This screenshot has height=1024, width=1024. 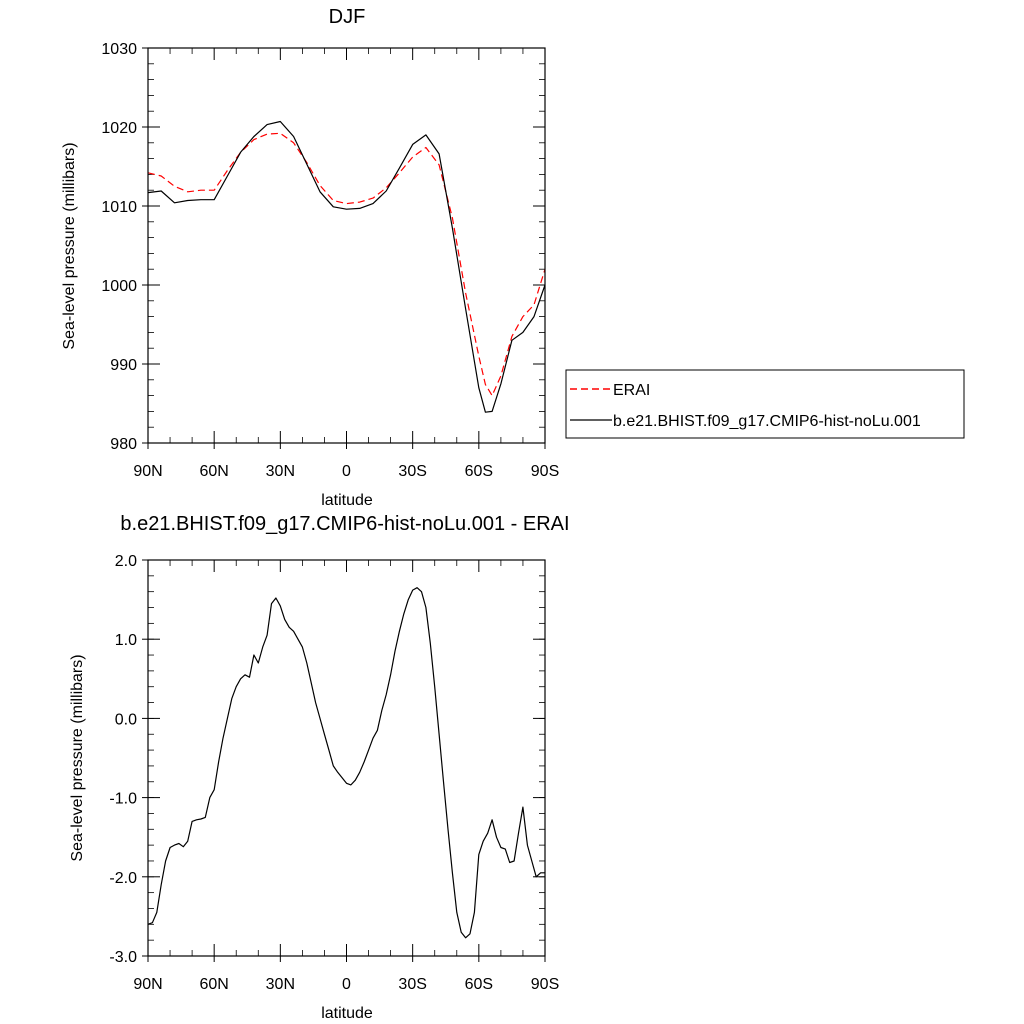 I want to click on top-y-tick-label: 1030, so click(x=119, y=49).